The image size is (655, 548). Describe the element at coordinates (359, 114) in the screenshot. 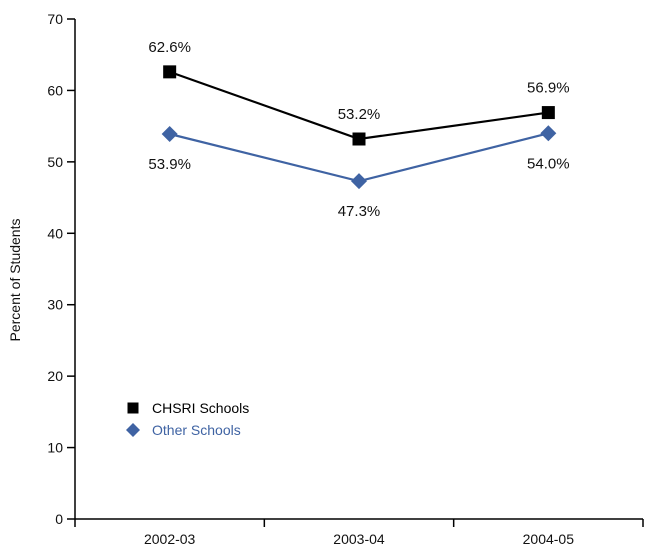

I see `data-label: 53.2%` at that location.